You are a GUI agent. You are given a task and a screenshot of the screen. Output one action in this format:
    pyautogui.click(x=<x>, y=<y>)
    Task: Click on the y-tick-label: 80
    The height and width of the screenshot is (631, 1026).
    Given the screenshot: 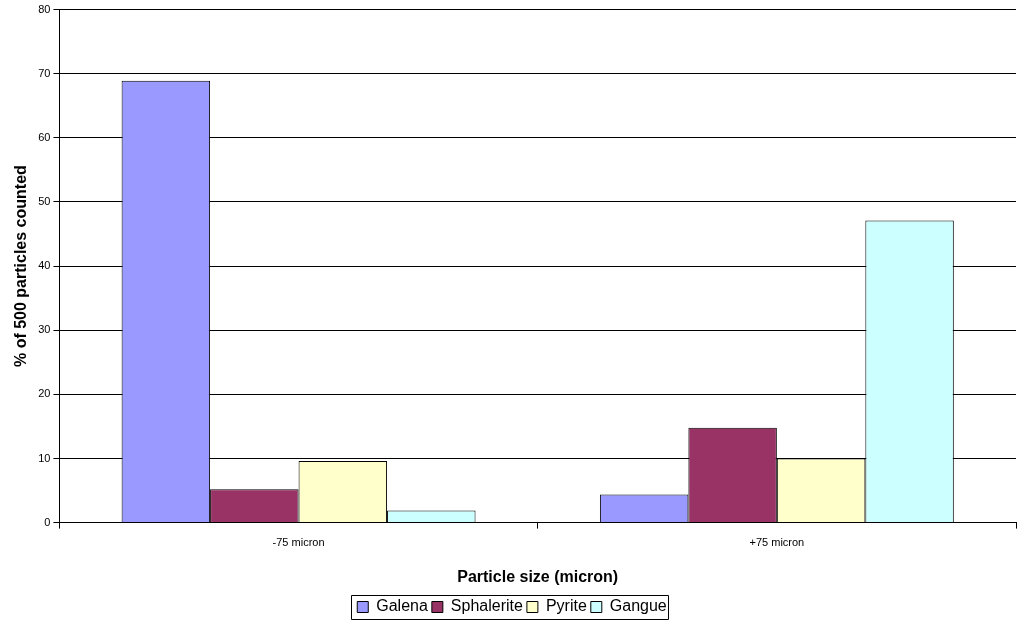 What is the action you would take?
    pyautogui.click(x=44, y=8)
    